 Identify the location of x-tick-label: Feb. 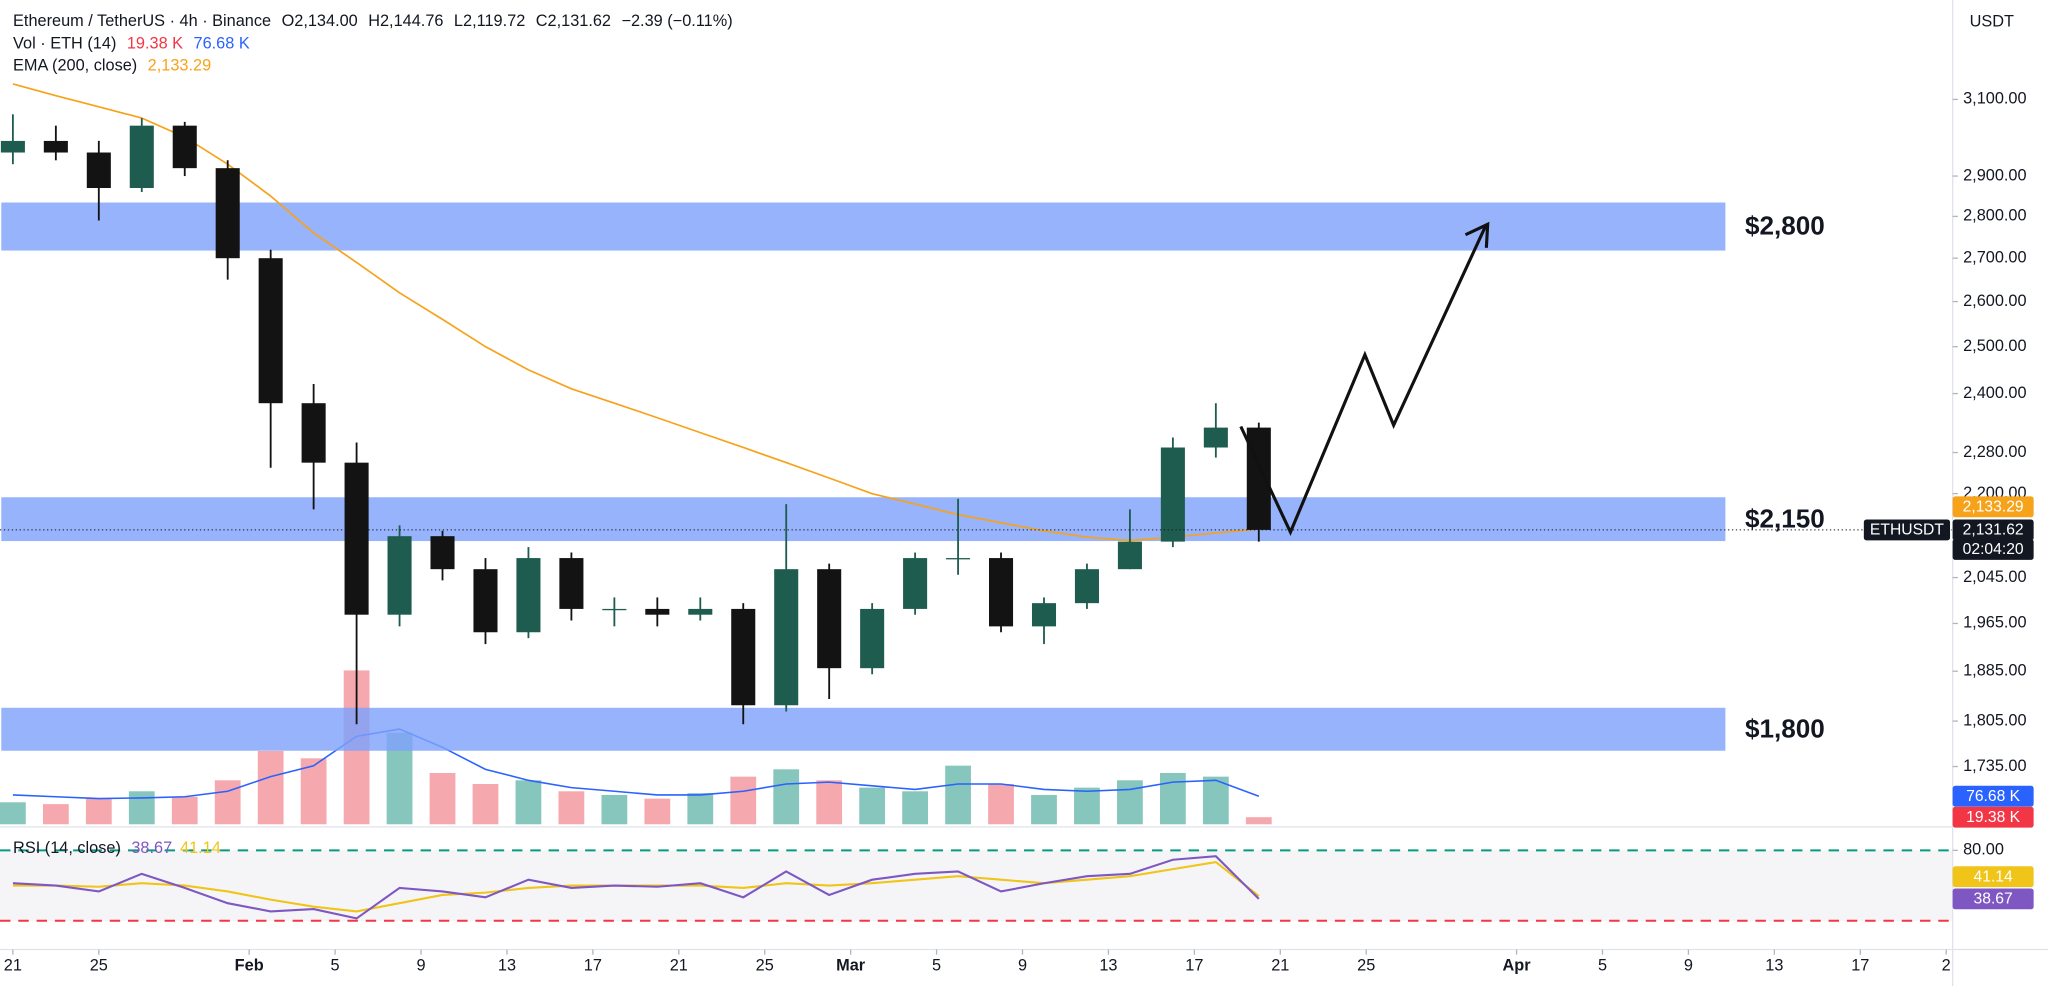
(249, 966).